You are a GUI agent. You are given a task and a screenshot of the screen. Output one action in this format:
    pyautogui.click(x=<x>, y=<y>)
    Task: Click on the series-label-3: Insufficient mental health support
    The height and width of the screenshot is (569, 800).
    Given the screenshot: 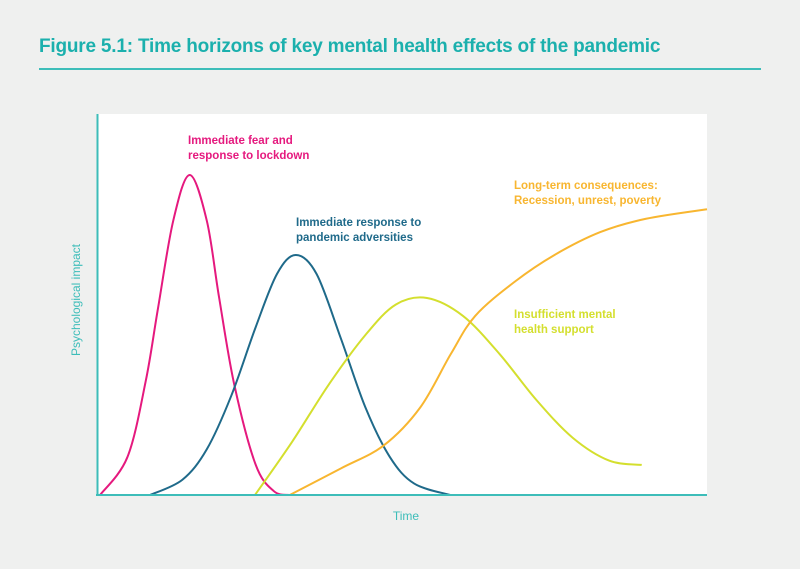 What is the action you would take?
    pyautogui.click(x=565, y=322)
    